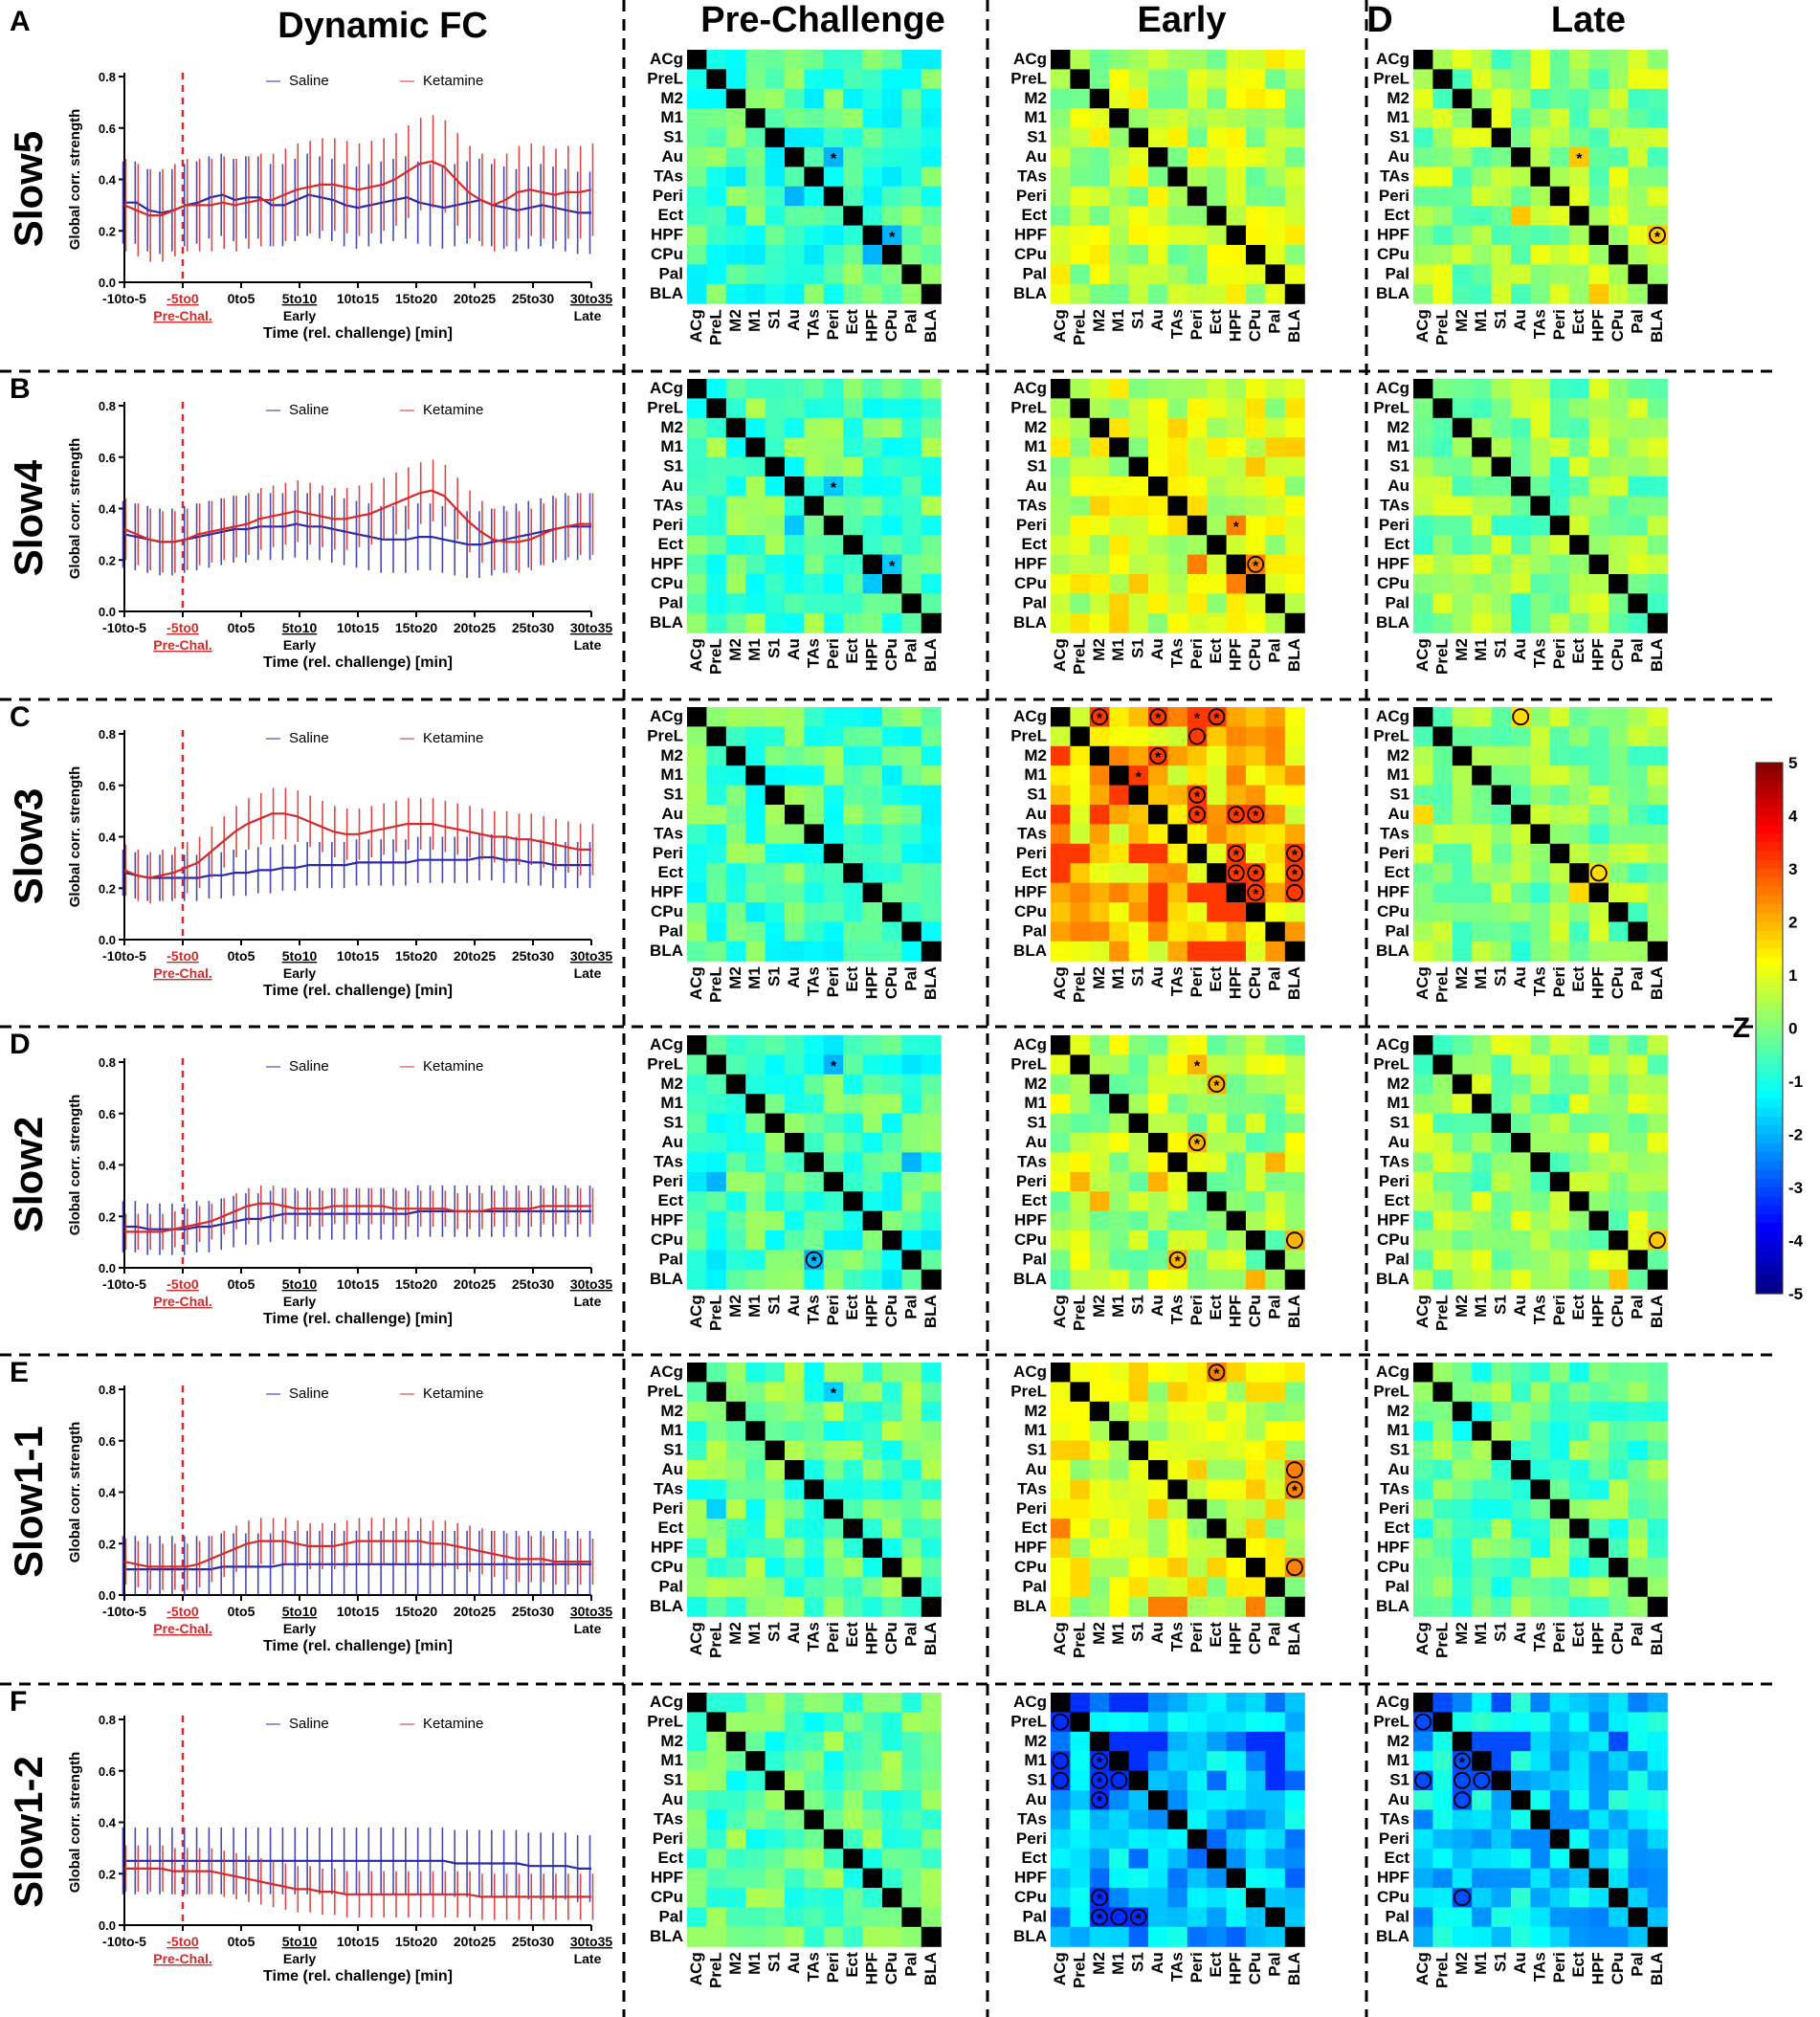 This screenshot has height=2017, width=1820. Describe the element at coordinates (20, 1372) in the screenshot. I see `panel-letter-e: E` at that location.